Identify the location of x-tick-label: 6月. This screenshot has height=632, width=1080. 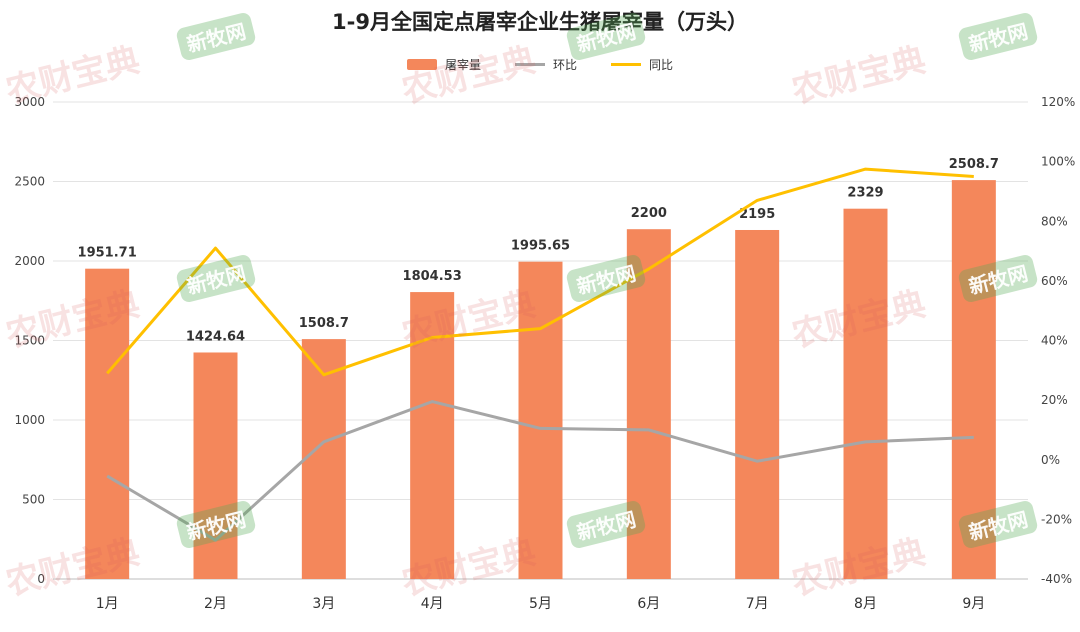
(648, 604).